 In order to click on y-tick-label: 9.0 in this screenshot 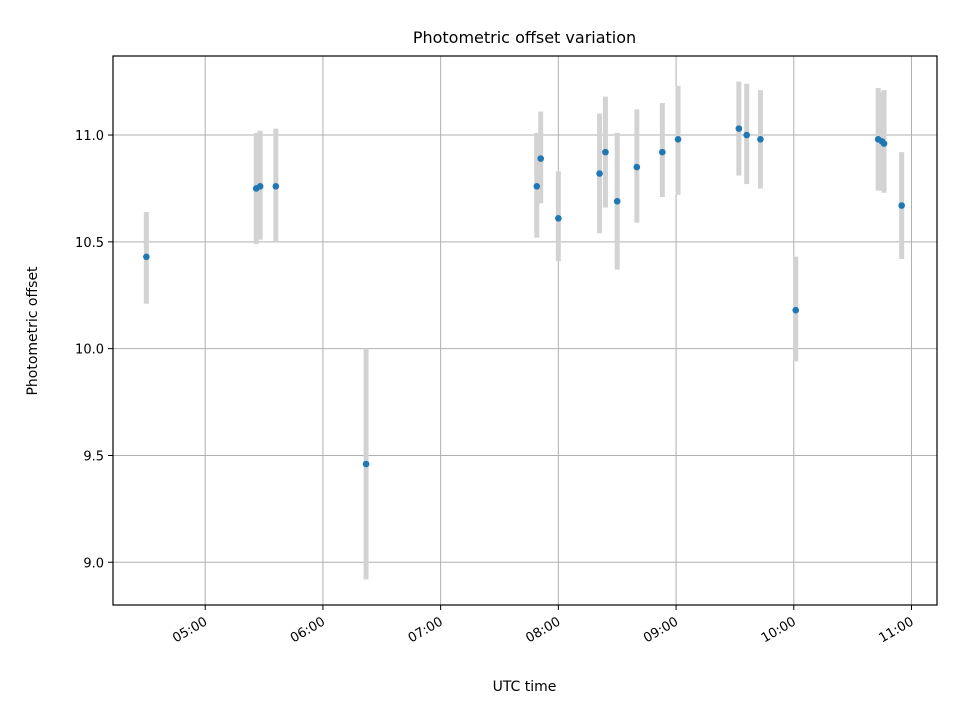, I will do `click(93, 563)`.